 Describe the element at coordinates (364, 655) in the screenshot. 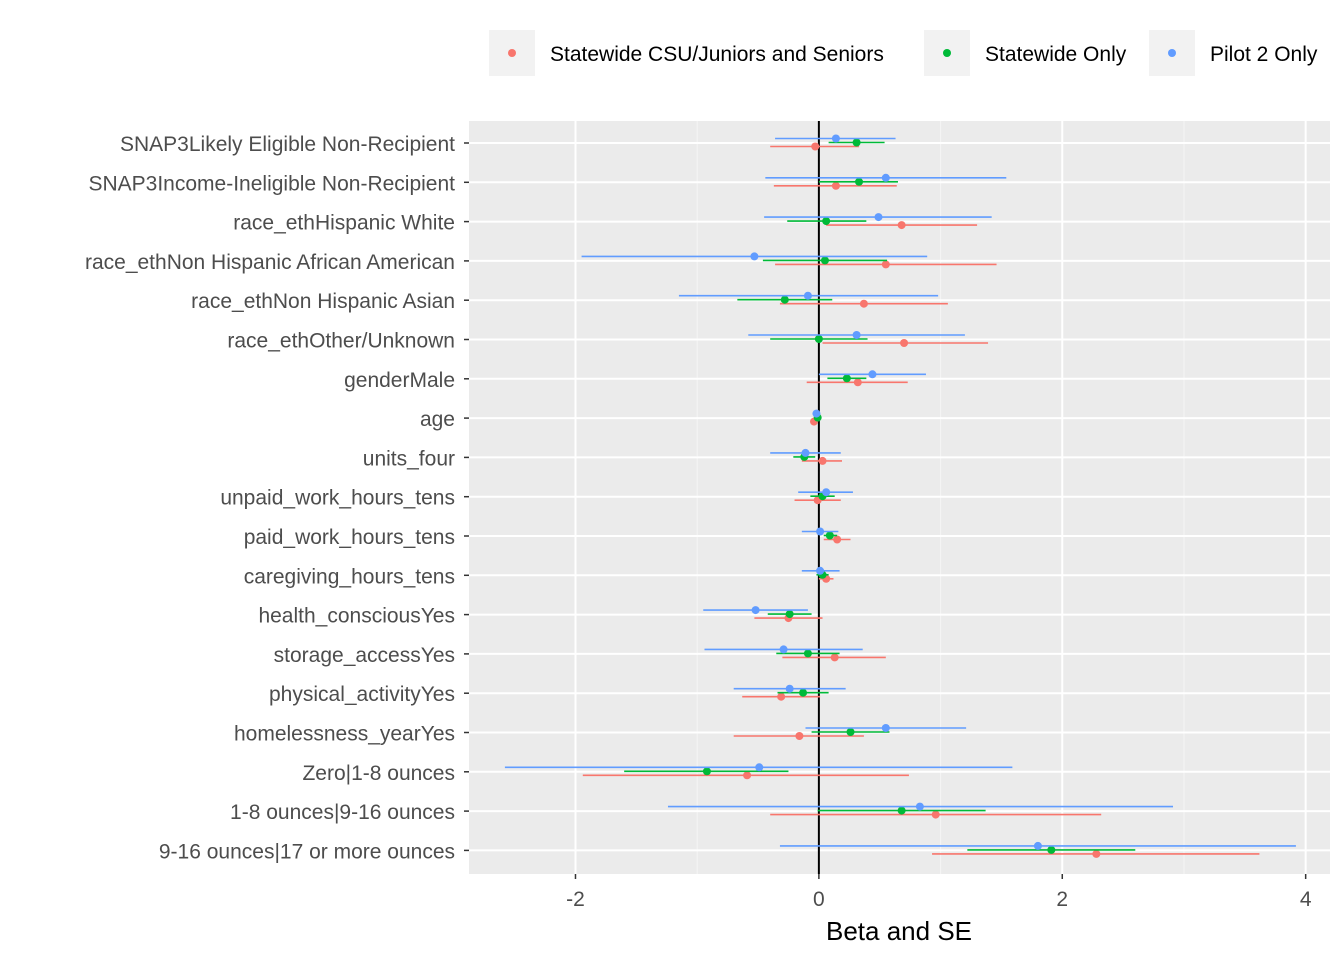

I see `y-tick-label: storage_accessYes` at that location.